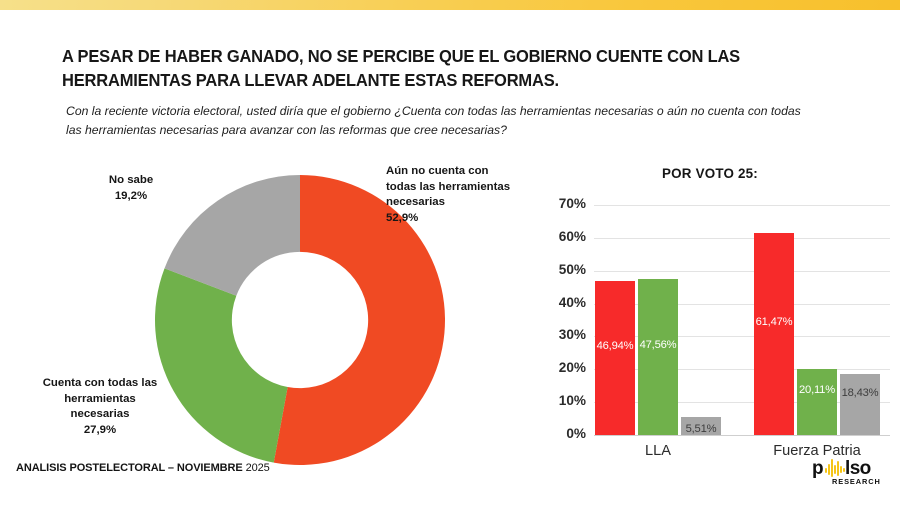 The height and width of the screenshot is (506, 900). I want to click on footer-source-note: ANALISIS POSTELECTORAL – NOVIEMBRE 2025, so click(143, 468).